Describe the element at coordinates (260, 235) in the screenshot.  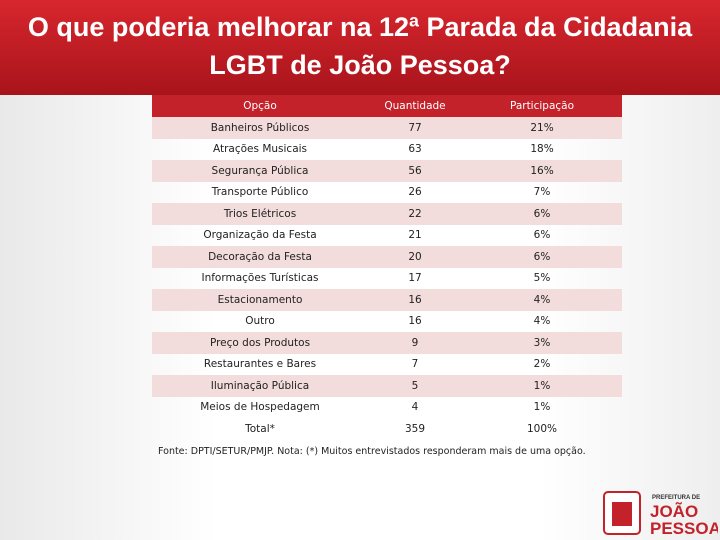
I see `table-cell: Organização da Festa` at that location.